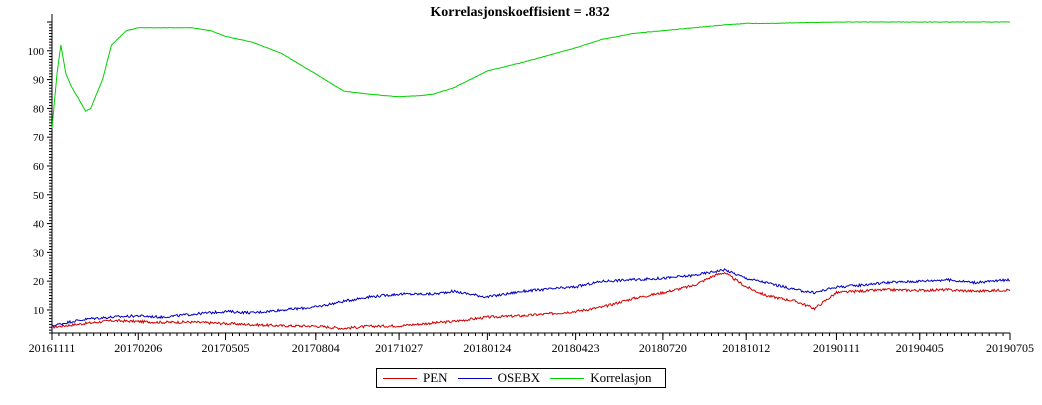  I want to click on legend-swatch-pen, so click(400, 378).